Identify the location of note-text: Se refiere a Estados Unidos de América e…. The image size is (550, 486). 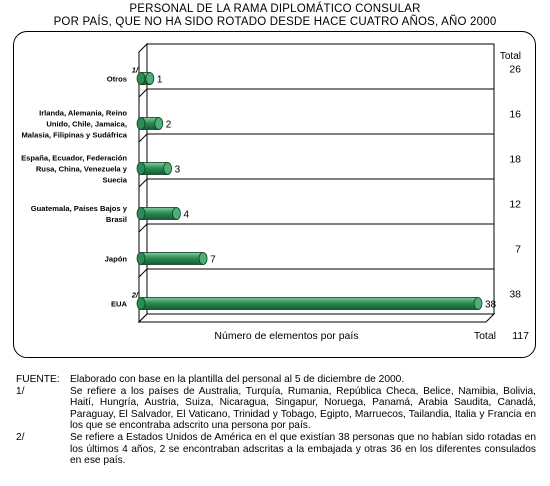
(303, 449).